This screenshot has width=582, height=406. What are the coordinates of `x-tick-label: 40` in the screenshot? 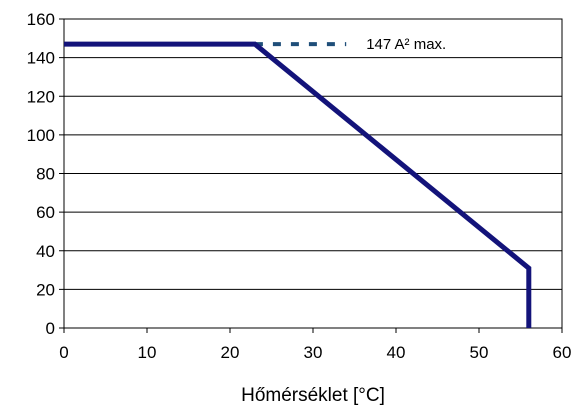 It's located at (396, 352).